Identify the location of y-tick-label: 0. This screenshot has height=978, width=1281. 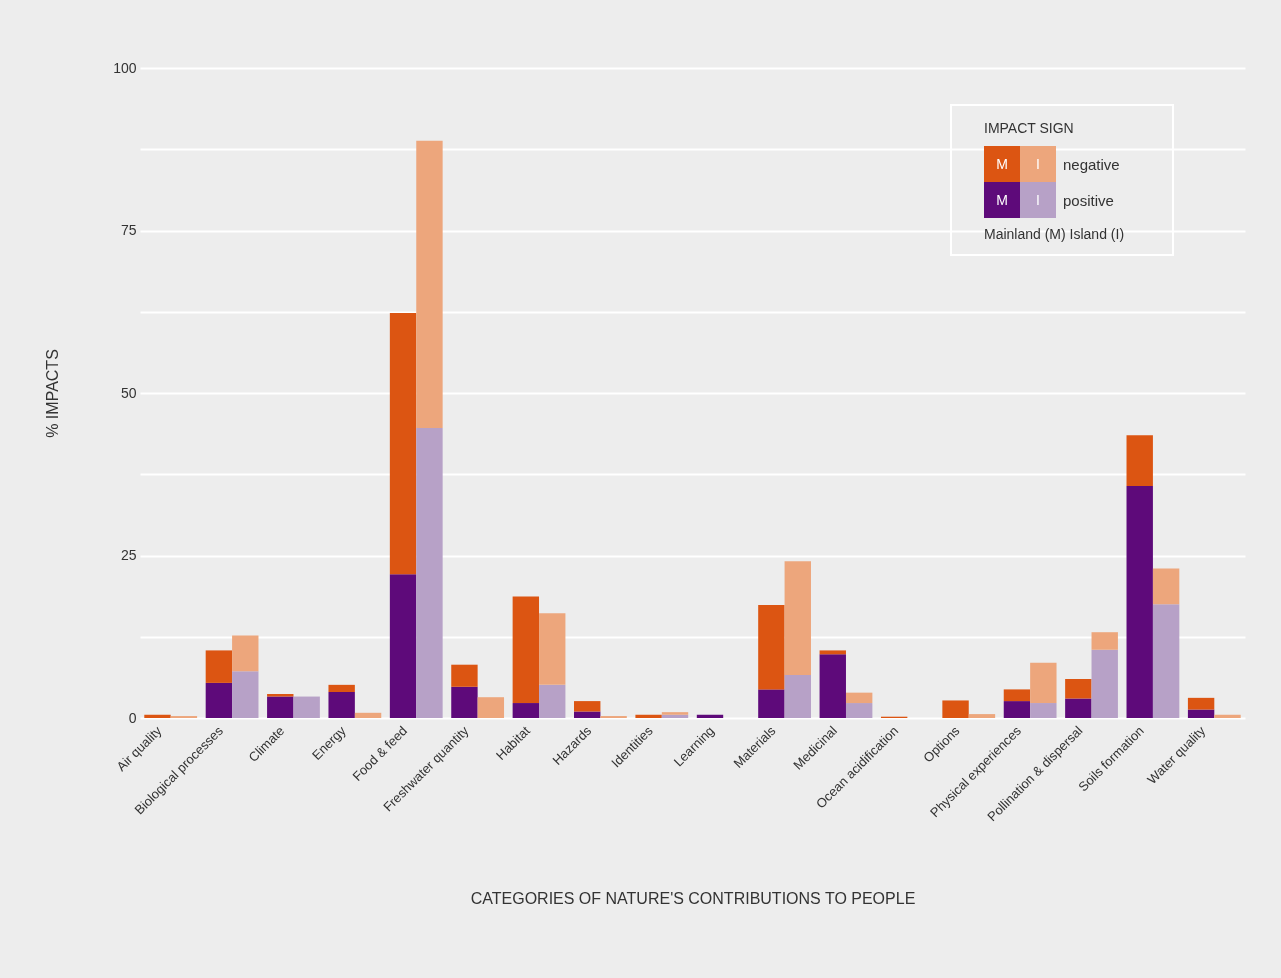
(132, 717).